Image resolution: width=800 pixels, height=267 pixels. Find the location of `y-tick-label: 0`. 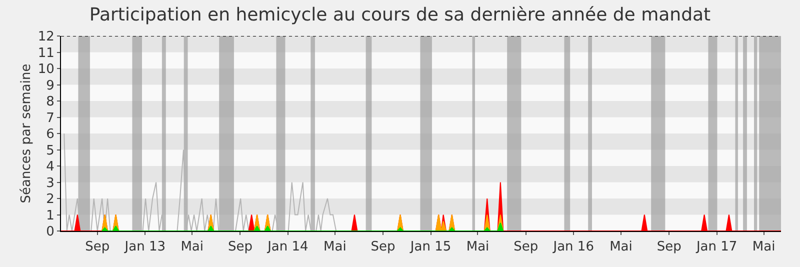

y-tick-label: 0 is located at coordinates (50, 232).